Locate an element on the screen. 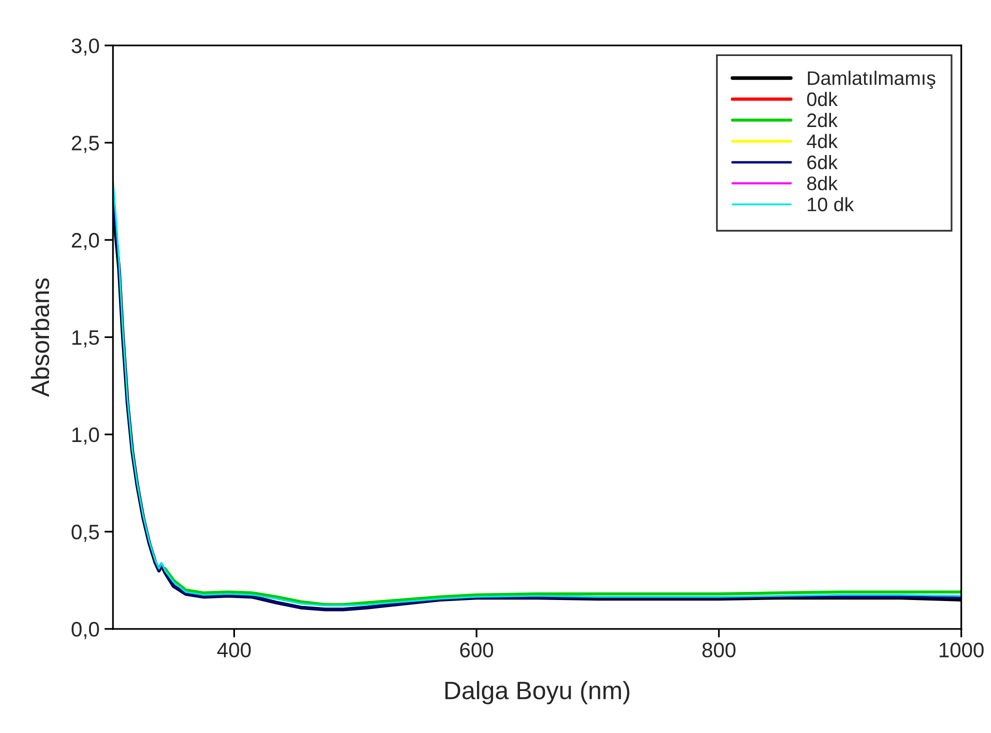  legend-label: 2dk is located at coordinates (822, 120).